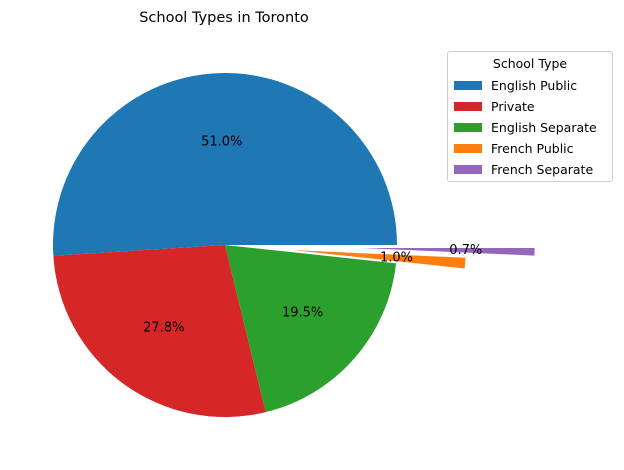 The height and width of the screenshot is (470, 624). Describe the element at coordinates (396, 257) in the screenshot. I see `pie-label-french-public: 1.0%` at that location.